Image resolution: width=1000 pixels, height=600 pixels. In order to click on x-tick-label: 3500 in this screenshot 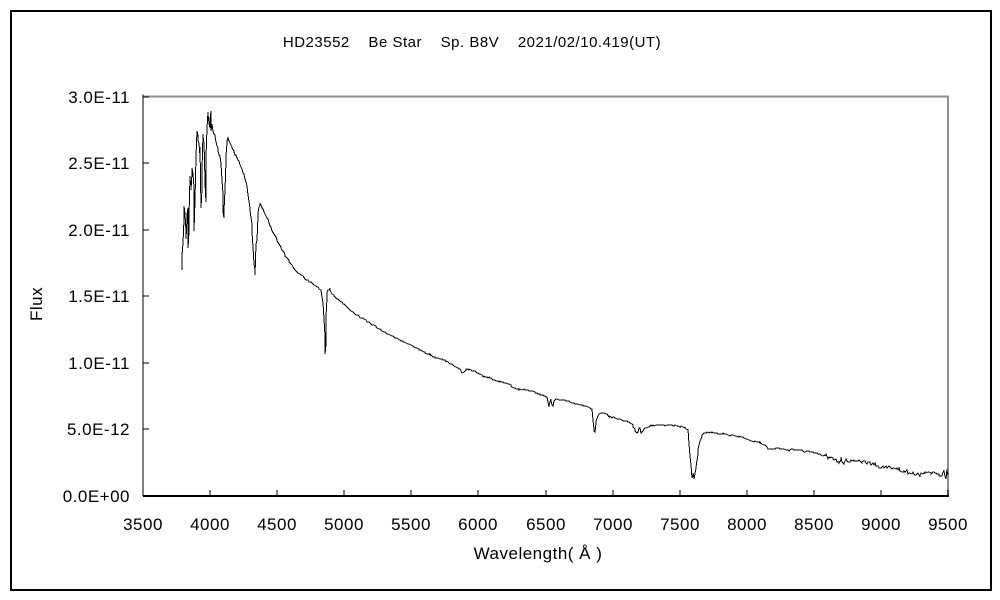, I will do `click(143, 524)`.